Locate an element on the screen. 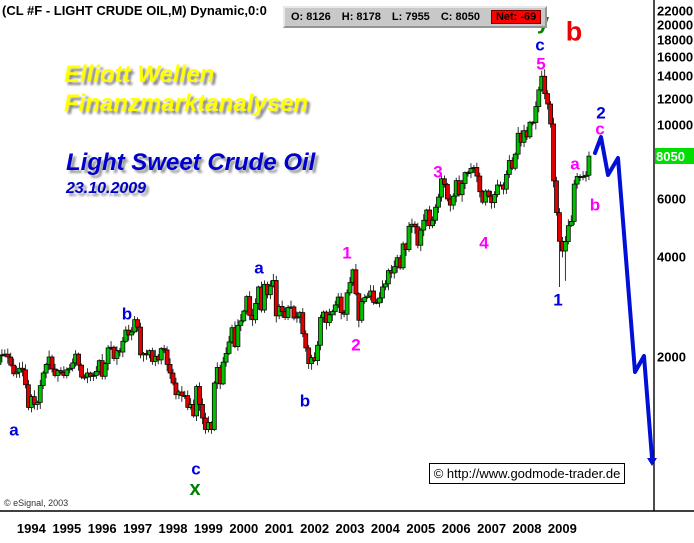  price-tick-14000: 14000 is located at coordinates (675, 76).